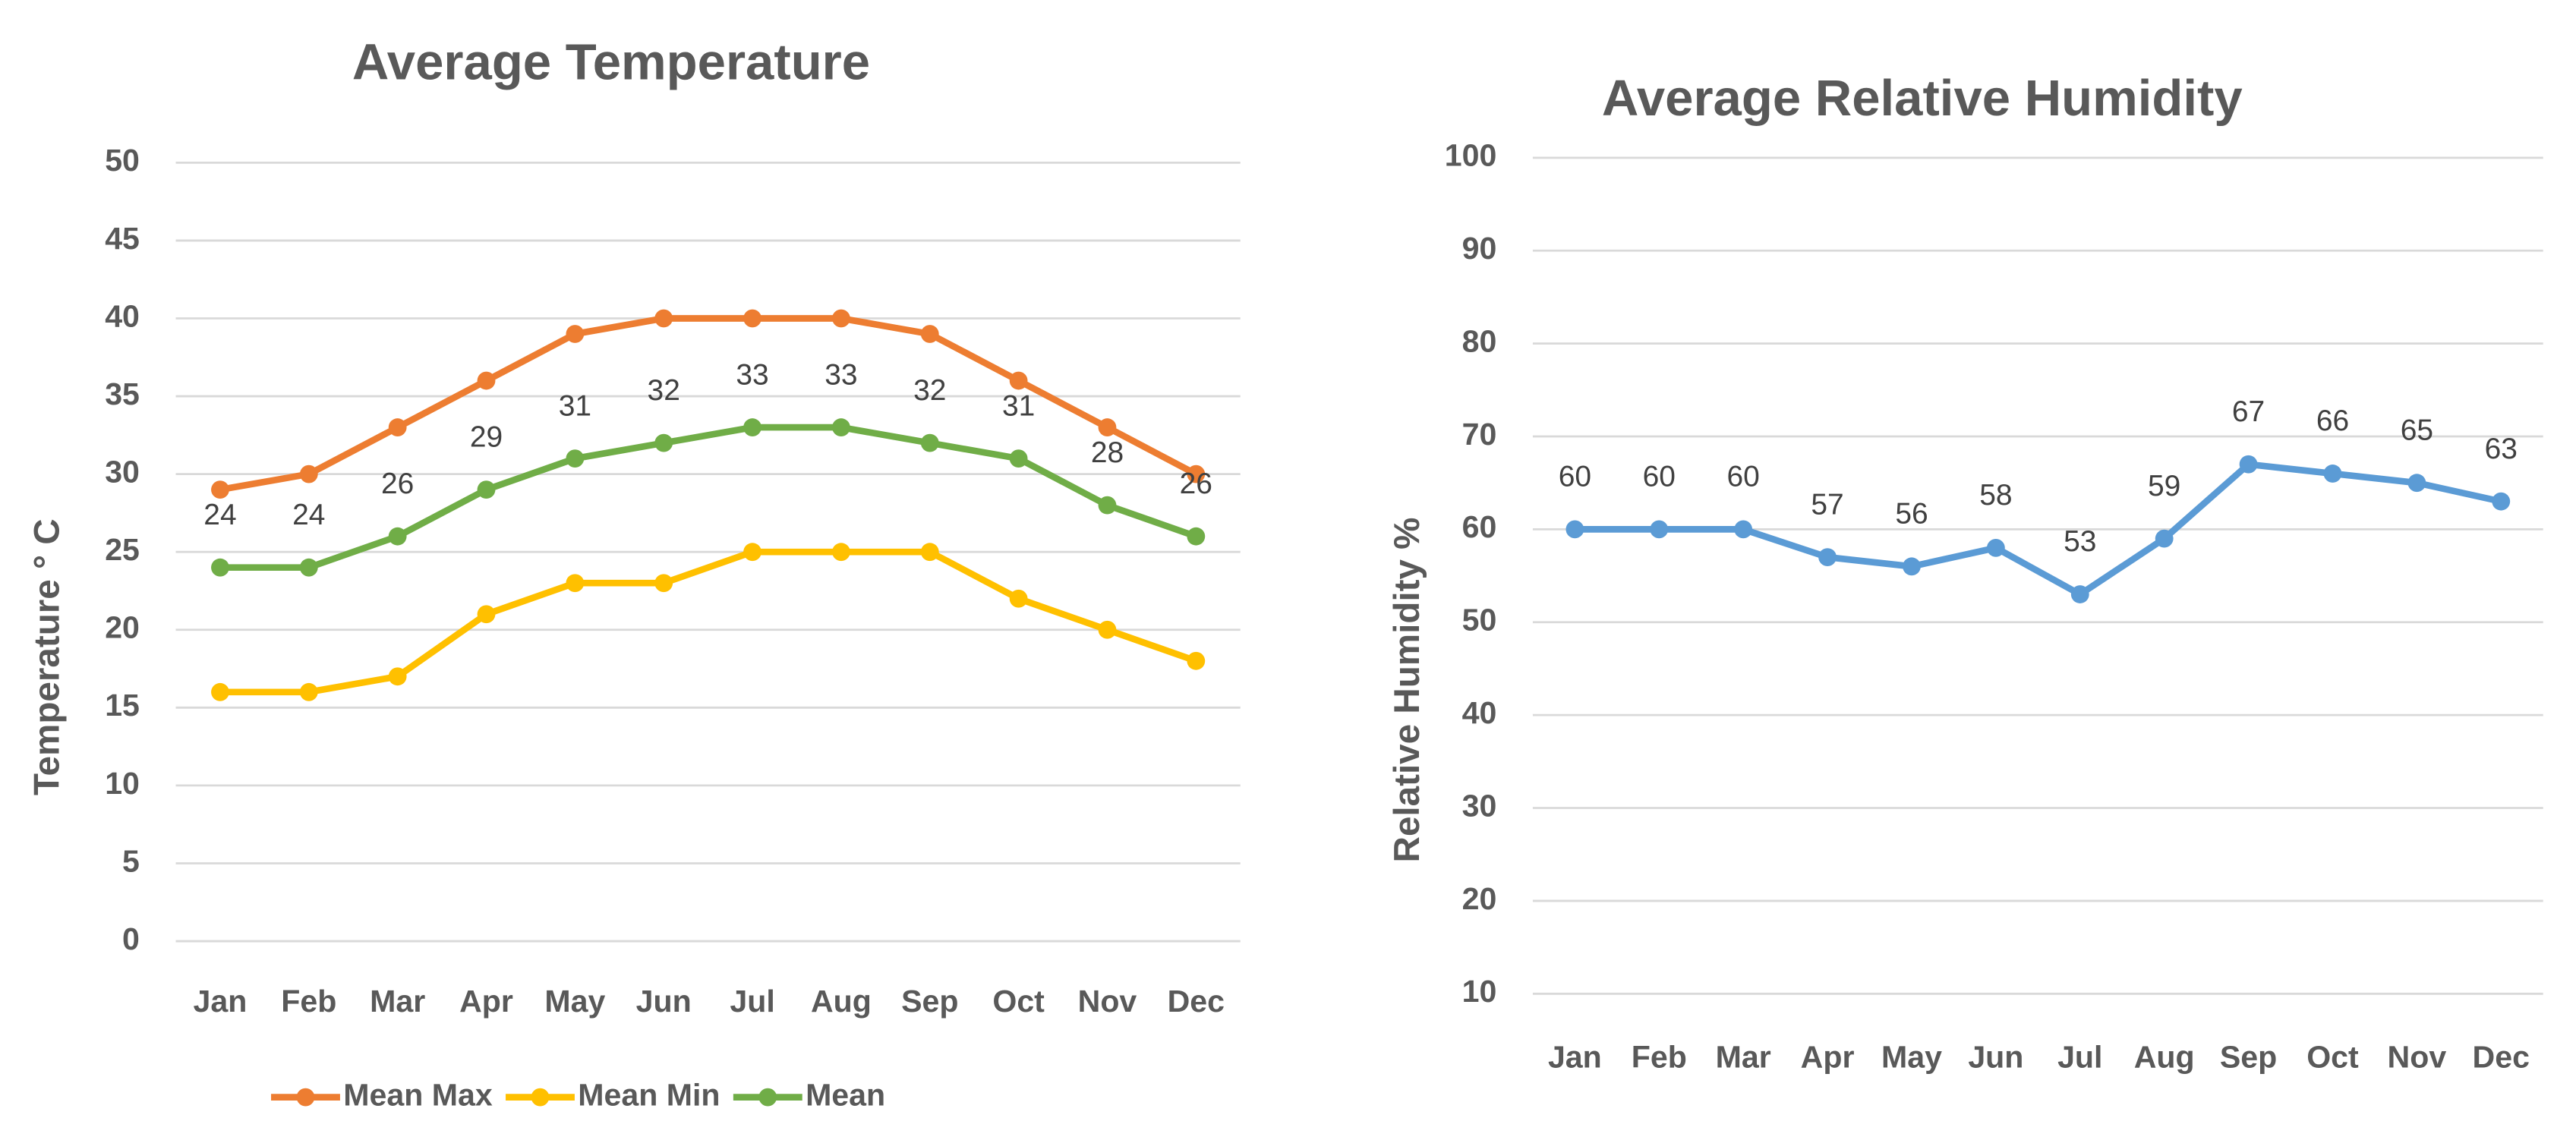  I want to click on data-label: 65, so click(2417, 430).